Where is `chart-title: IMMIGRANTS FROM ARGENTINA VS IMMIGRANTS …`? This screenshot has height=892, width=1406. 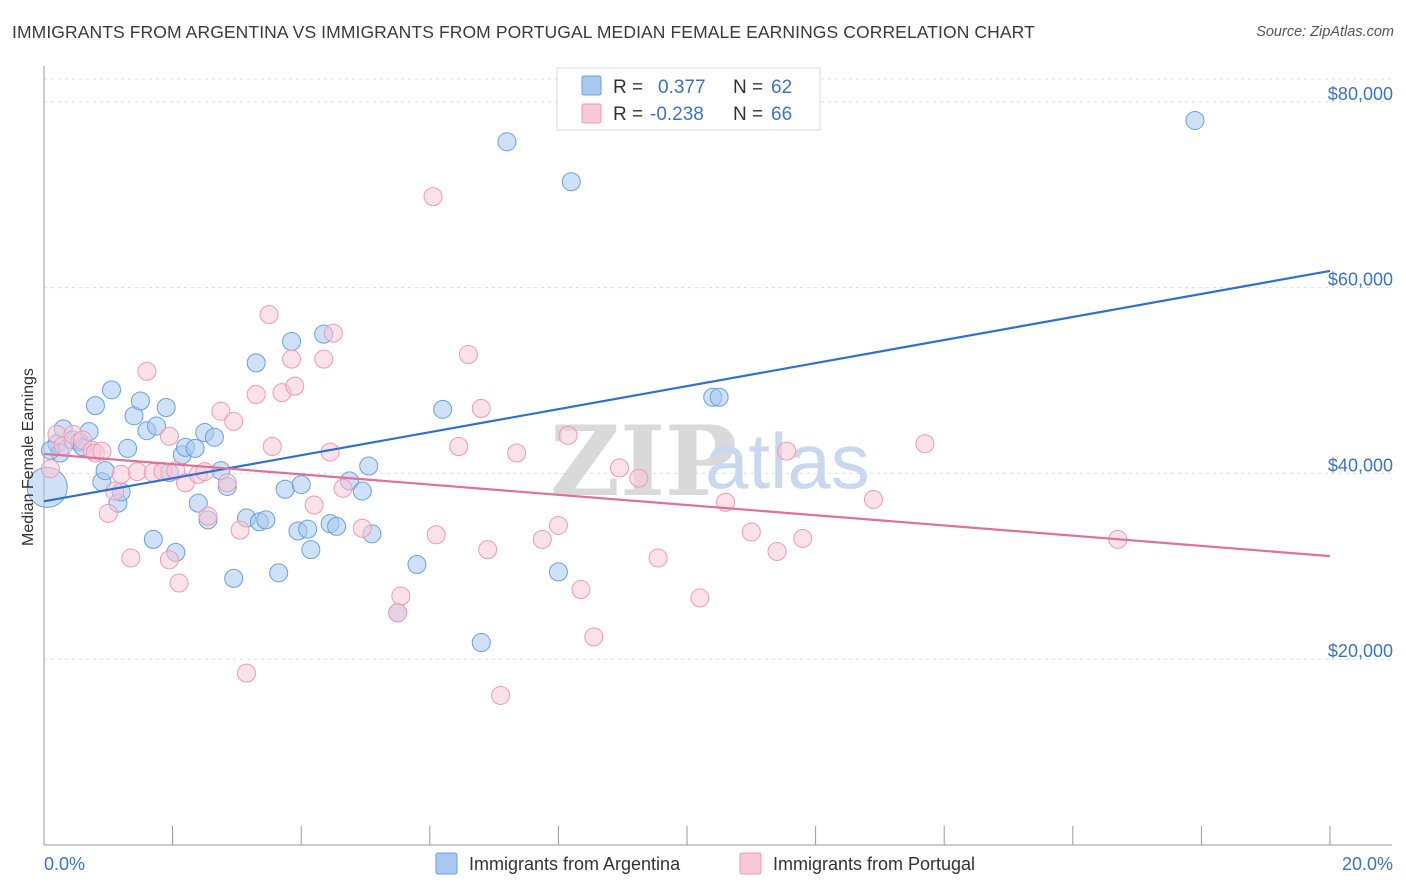
chart-title: IMMIGRANTS FROM ARGENTINA VS IMMIGRANTS … is located at coordinates (523, 32).